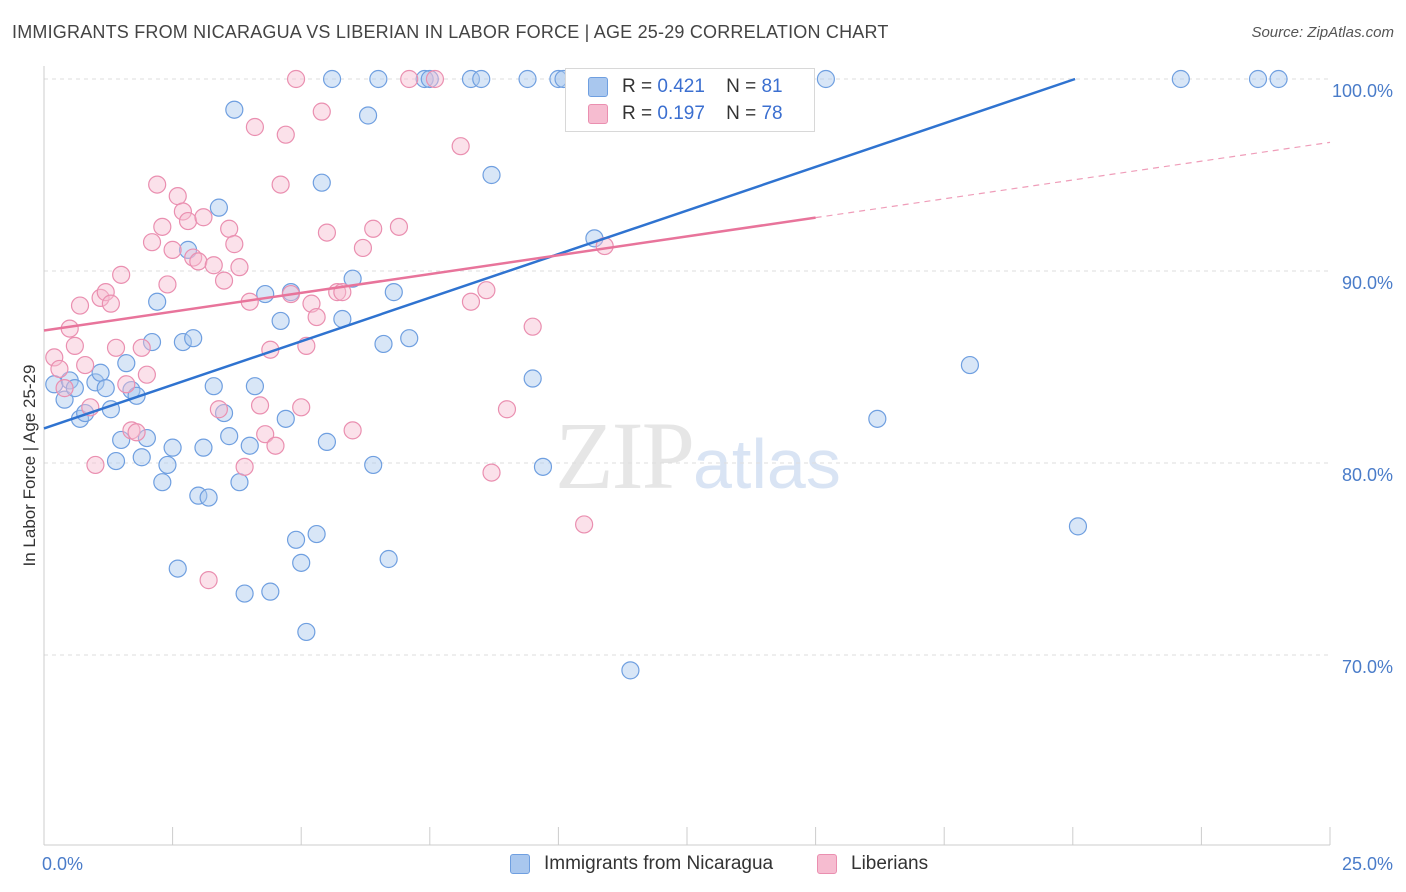  Describe the element at coordinates (29, 466) in the screenshot. I see `y-axis-label: In Labor Force | Age 25-29` at that location.